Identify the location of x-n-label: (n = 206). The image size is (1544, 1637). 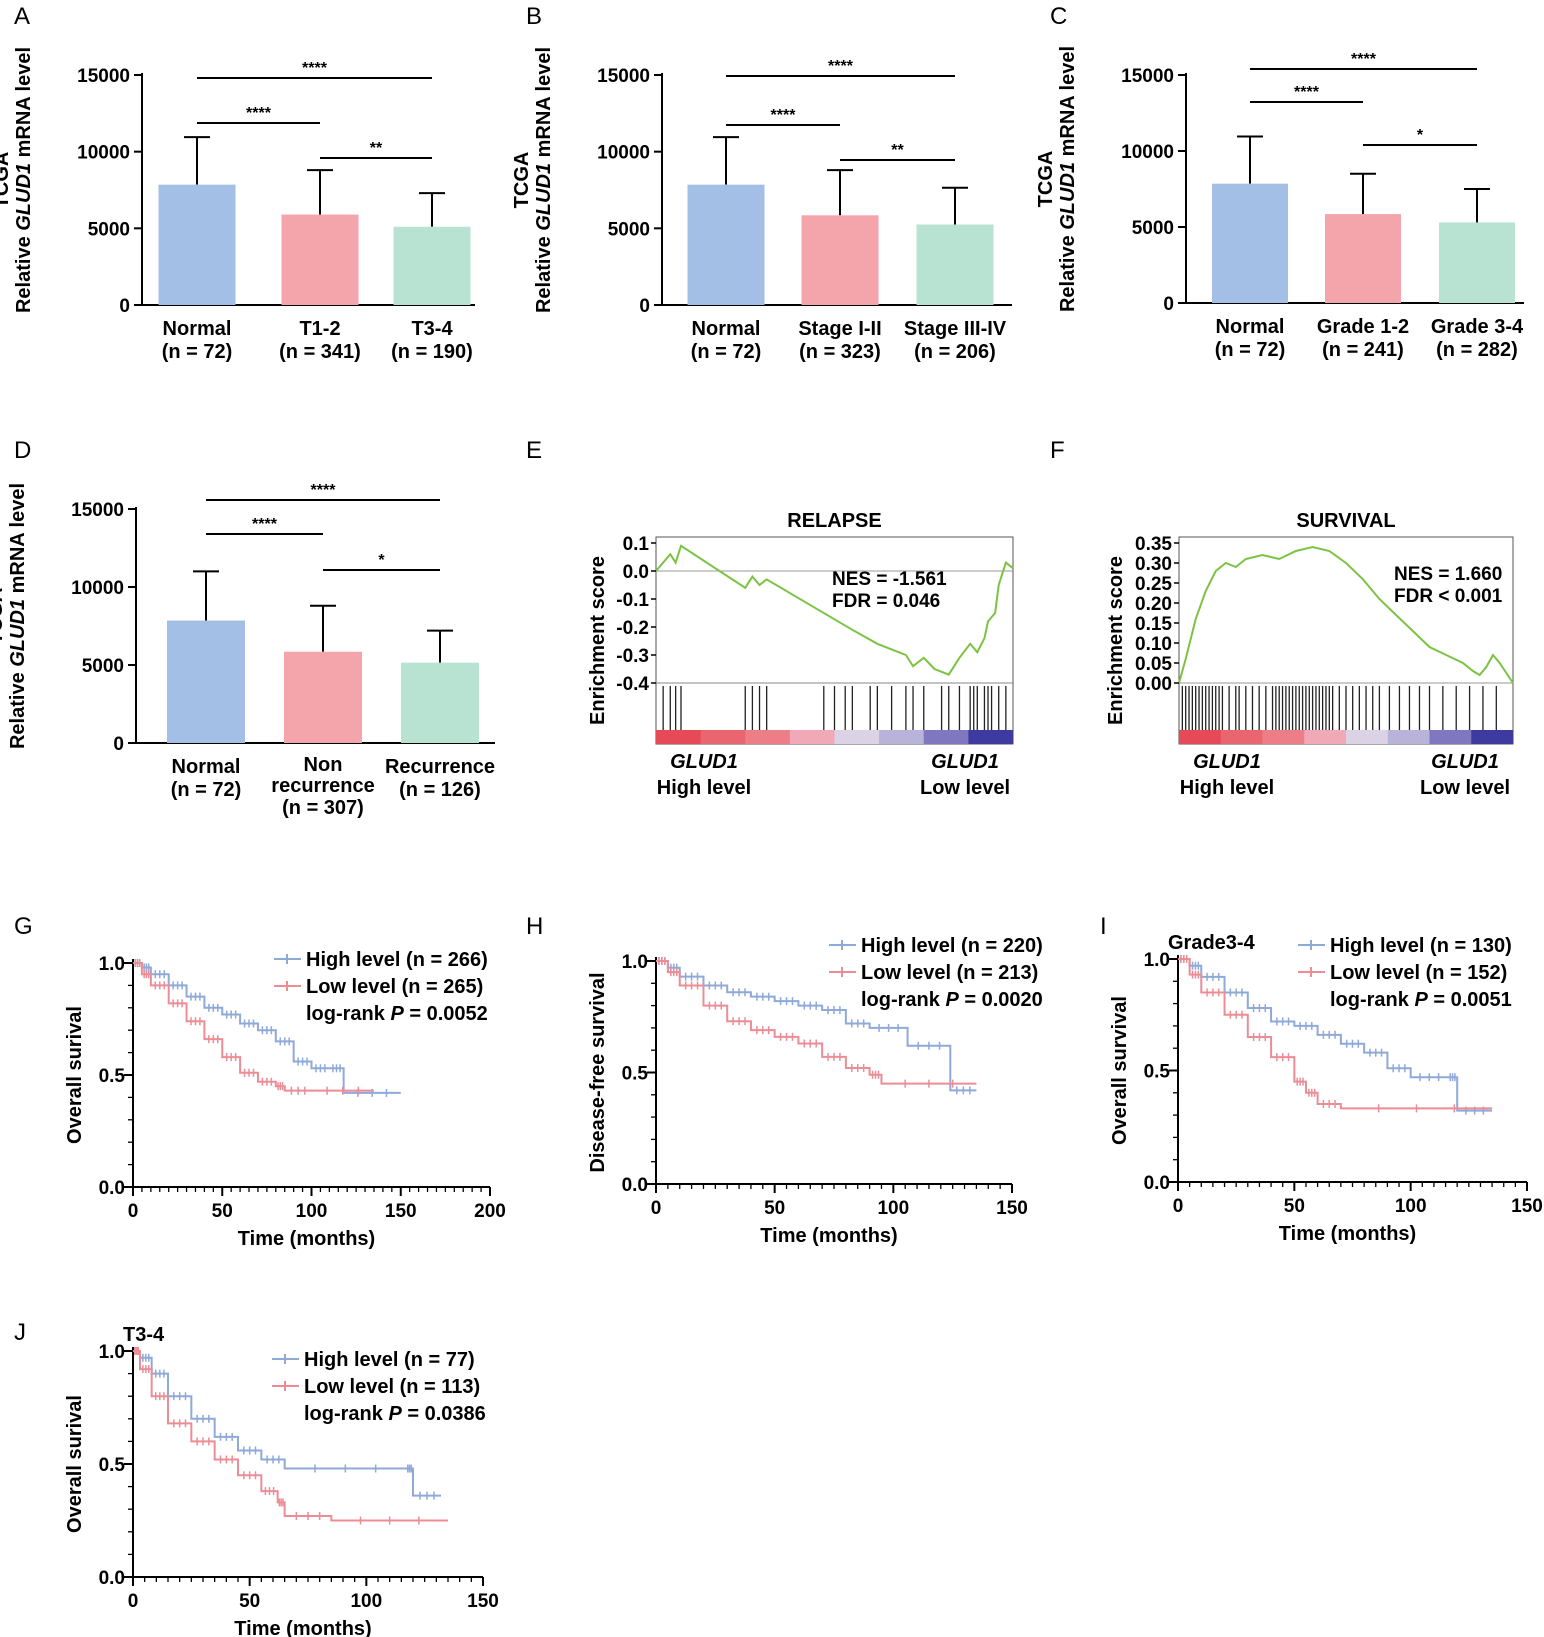
(955, 352).